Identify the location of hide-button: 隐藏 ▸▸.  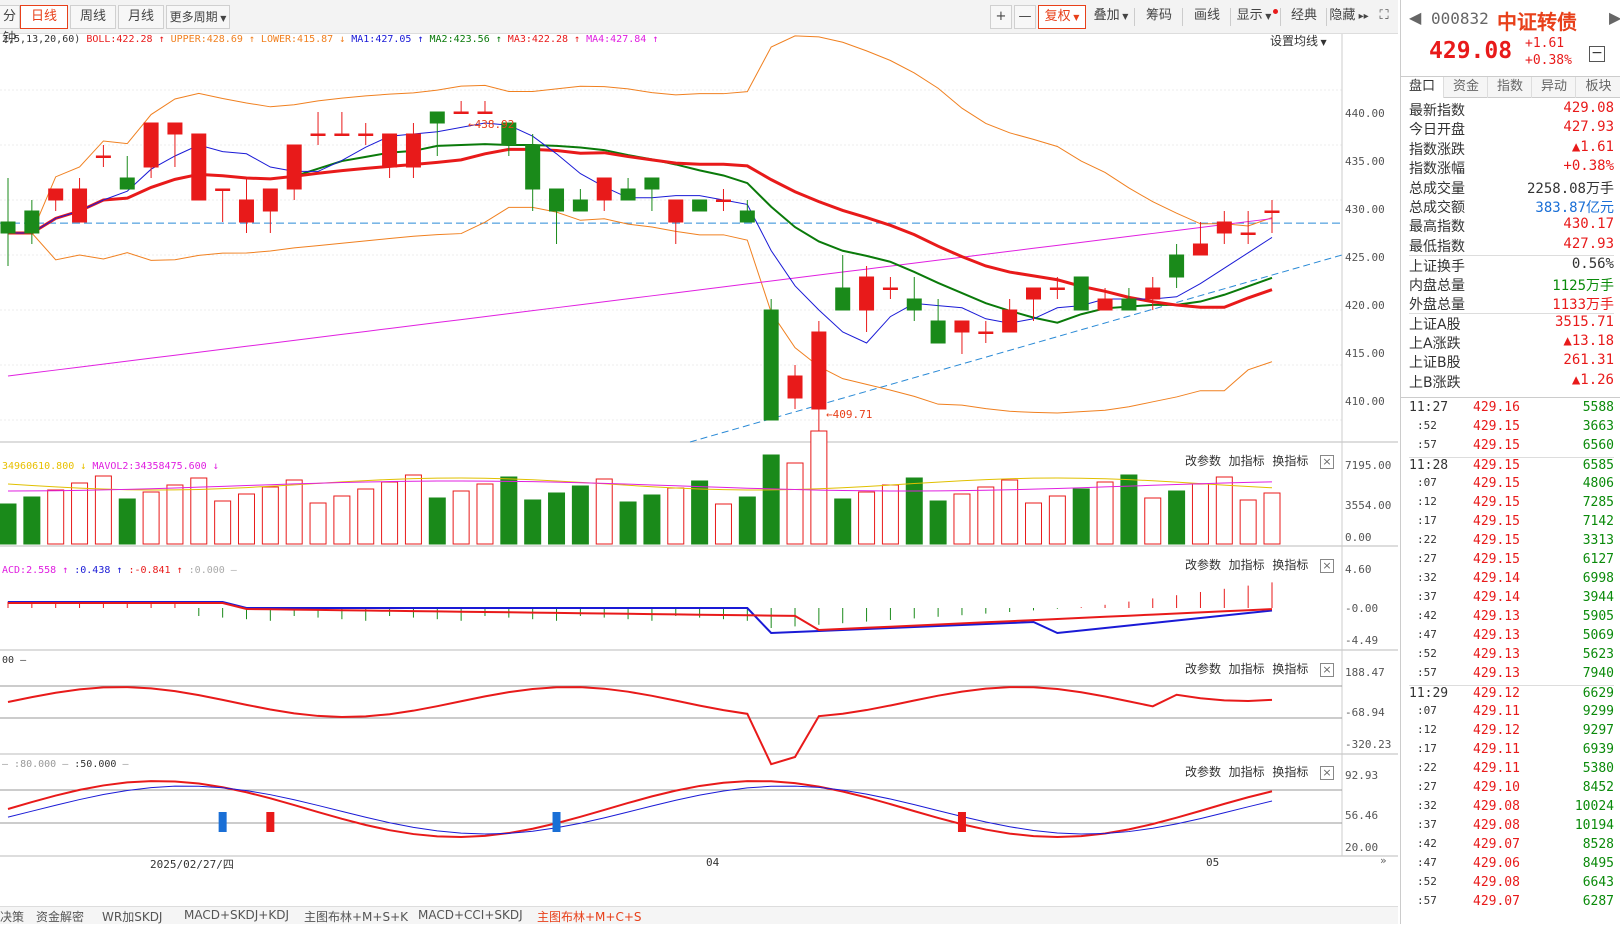
(1349, 17).